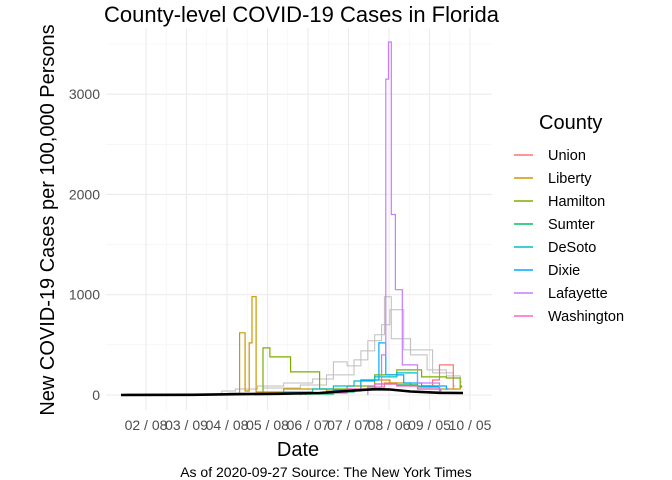  What do you see at coordinates (84, 295) in the screenshot?
I see `y-tick-label: 1000` at bounding box center [84, 295].